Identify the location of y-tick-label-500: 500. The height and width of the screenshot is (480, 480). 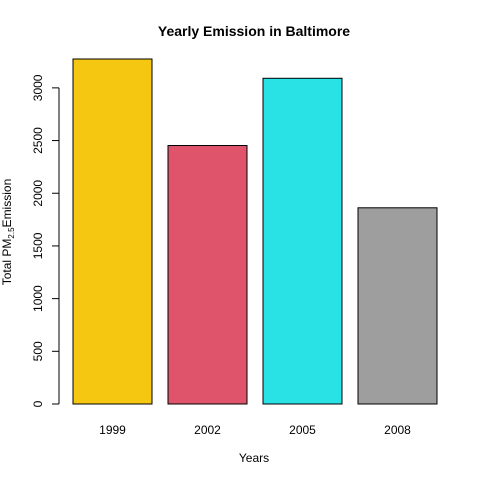
(38, 351).